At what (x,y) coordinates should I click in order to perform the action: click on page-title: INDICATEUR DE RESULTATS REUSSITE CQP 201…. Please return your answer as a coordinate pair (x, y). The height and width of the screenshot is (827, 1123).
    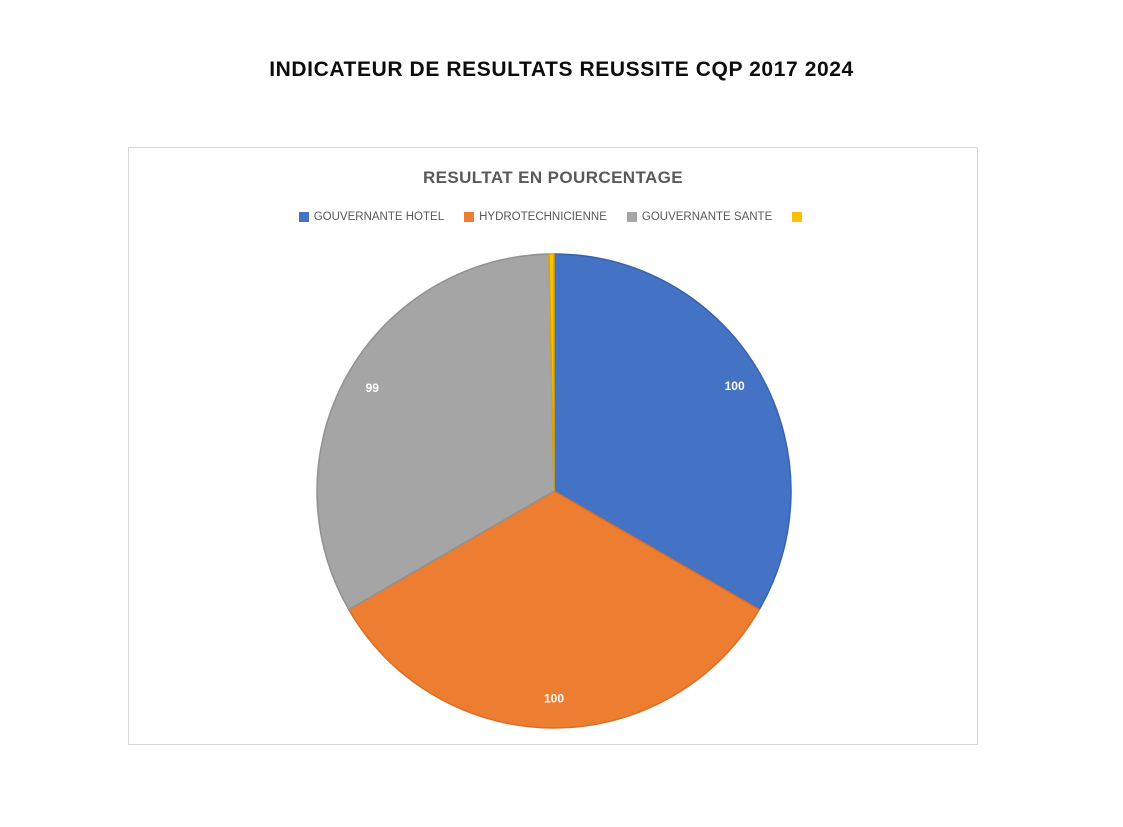
    Looking at the image, I should click on (561, 69).